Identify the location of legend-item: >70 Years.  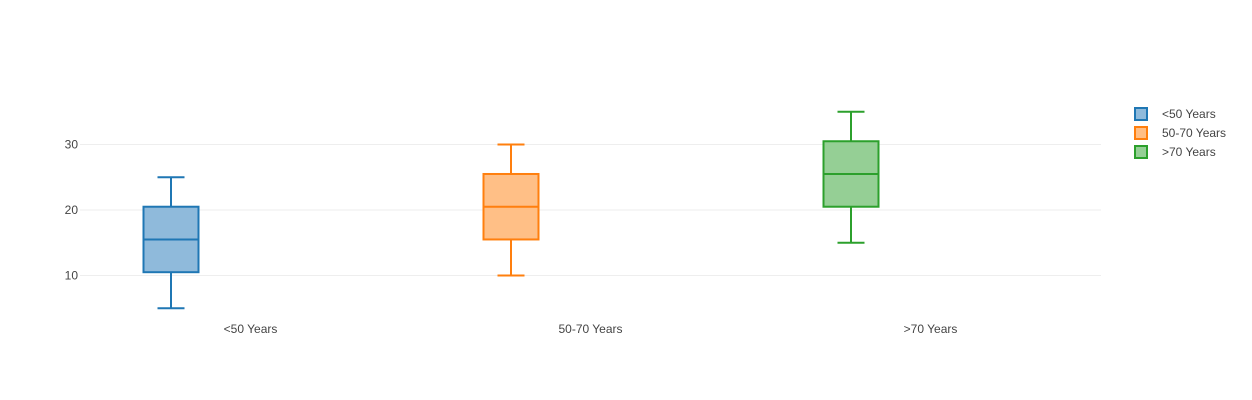
(1175, 152).